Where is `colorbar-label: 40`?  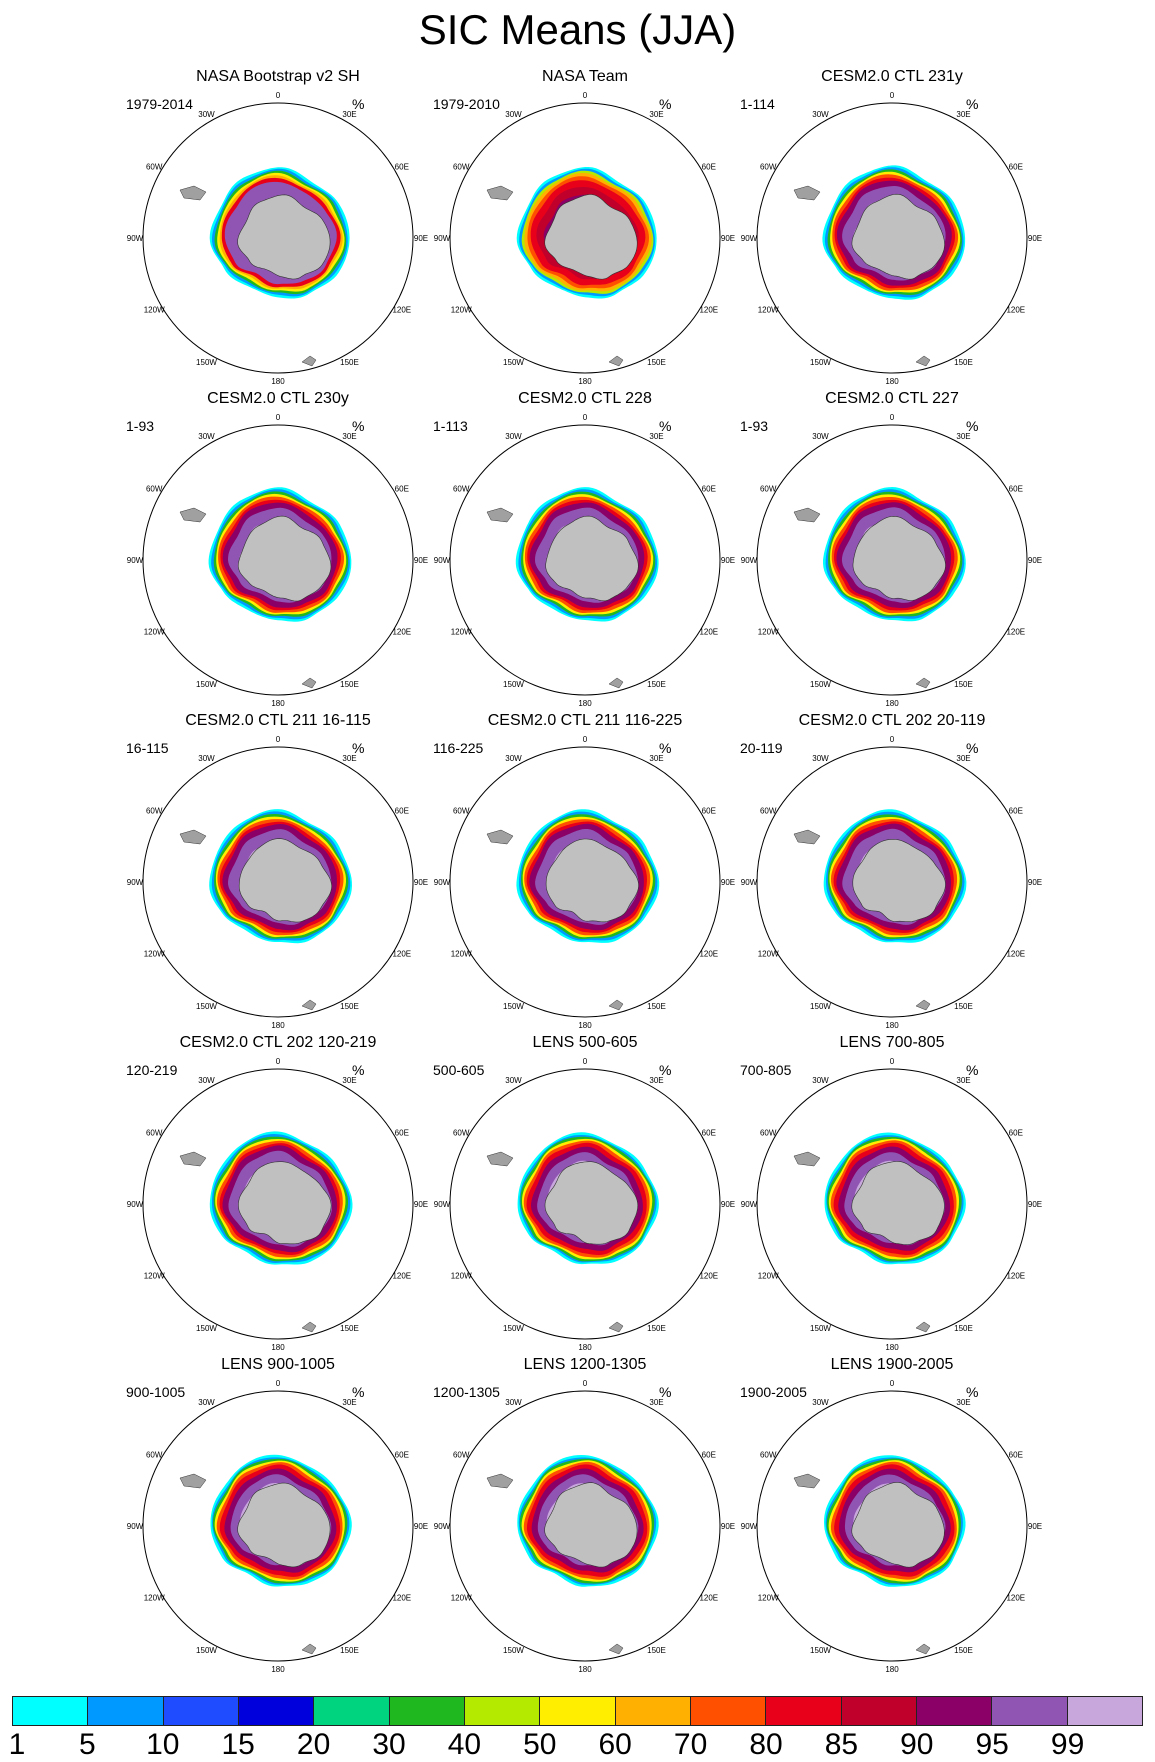
colorbar-label: 40 is located at coordinates (464, 1744).